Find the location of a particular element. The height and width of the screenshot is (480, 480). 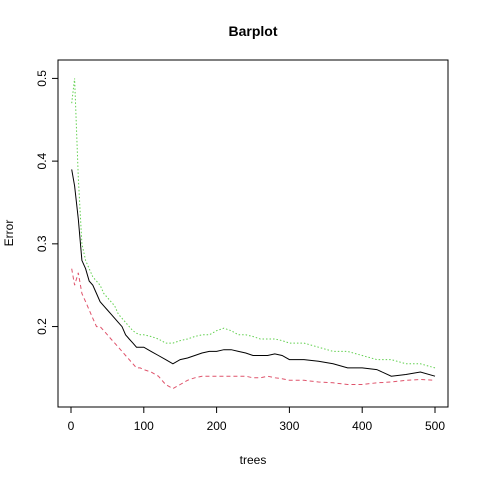

x-axis-label: trees is located at coordinates (253, 460).